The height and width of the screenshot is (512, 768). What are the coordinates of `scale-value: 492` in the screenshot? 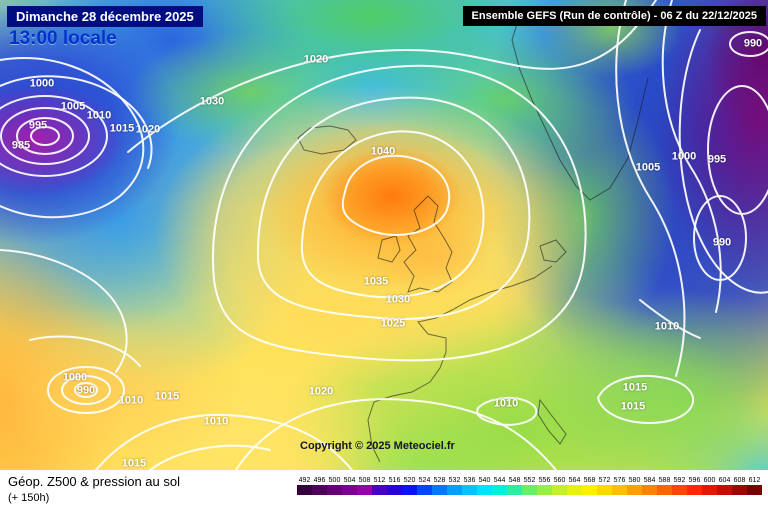 It's located at (304, 480).